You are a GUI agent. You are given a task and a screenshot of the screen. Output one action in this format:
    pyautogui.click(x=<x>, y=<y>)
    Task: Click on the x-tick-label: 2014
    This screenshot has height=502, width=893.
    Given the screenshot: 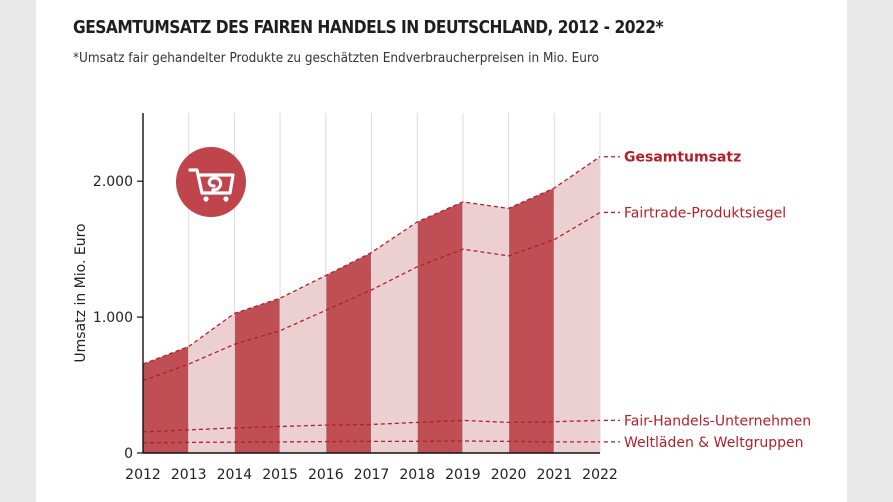 What is the action you would take?
    pyautogui.click(x=235, y=475)
    